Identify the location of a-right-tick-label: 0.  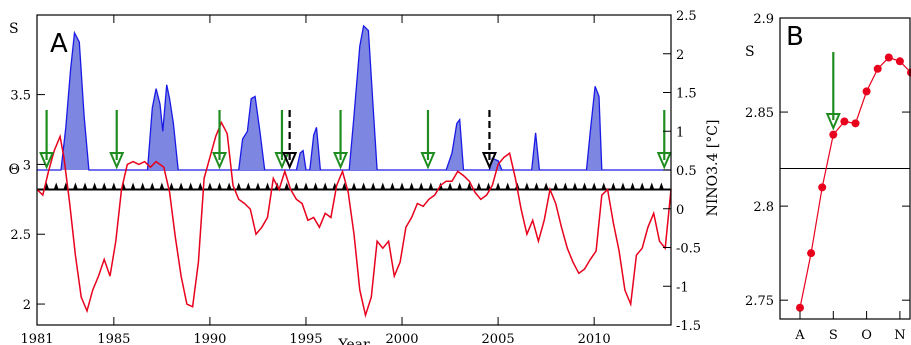
(680, 210).